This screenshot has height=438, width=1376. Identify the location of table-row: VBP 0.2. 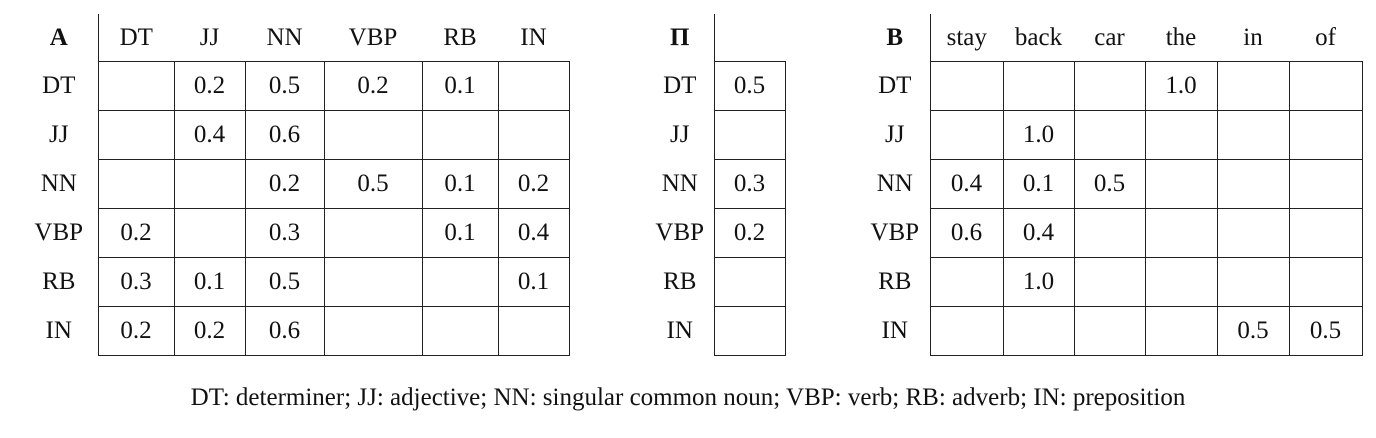
(716, 233).